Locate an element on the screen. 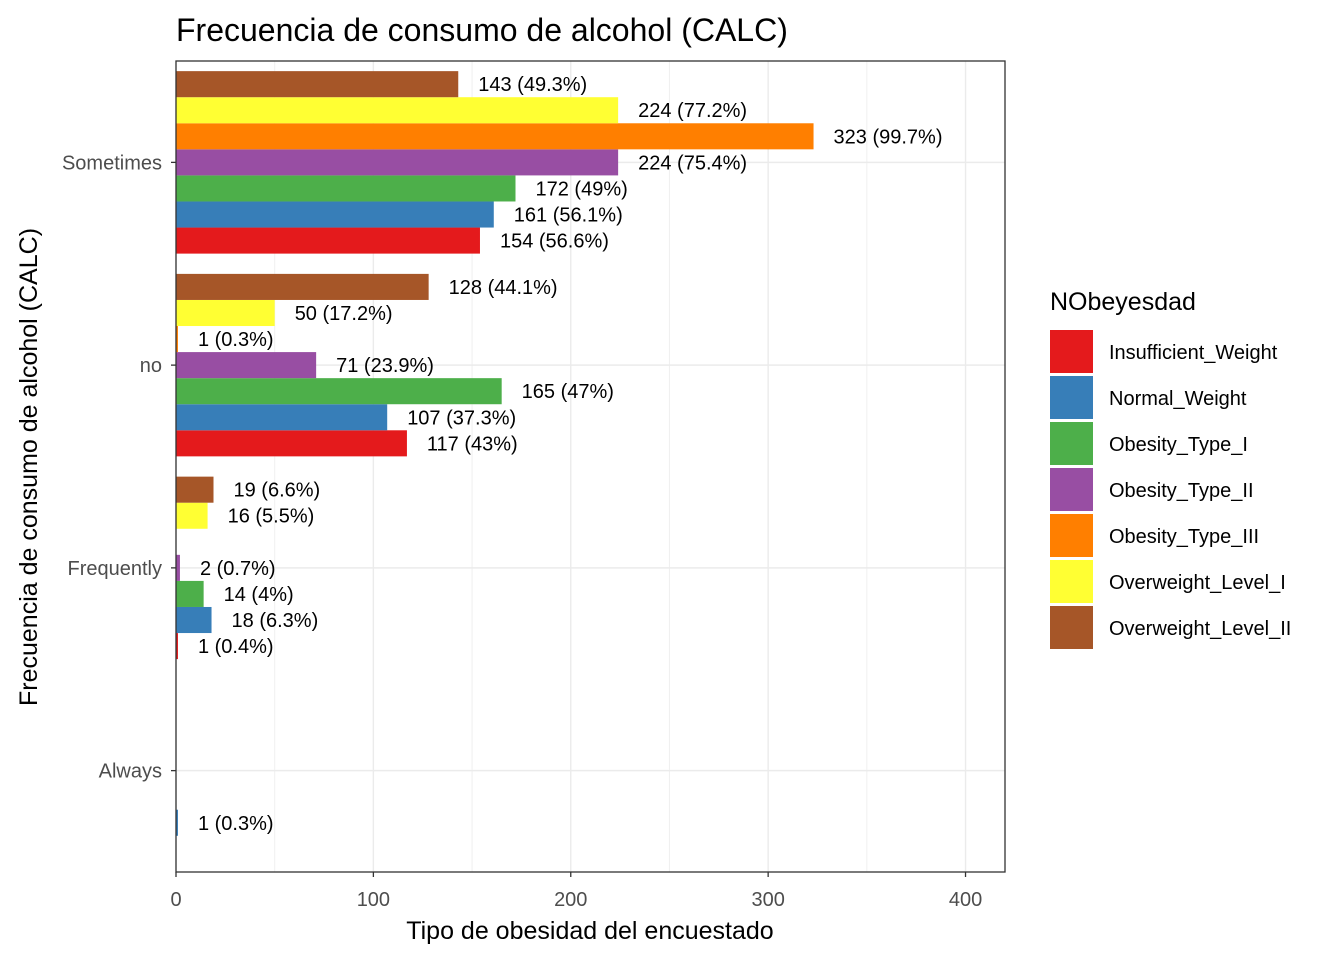  bar-overweight-level-i-sometimes is located at coordinates (397, 110).